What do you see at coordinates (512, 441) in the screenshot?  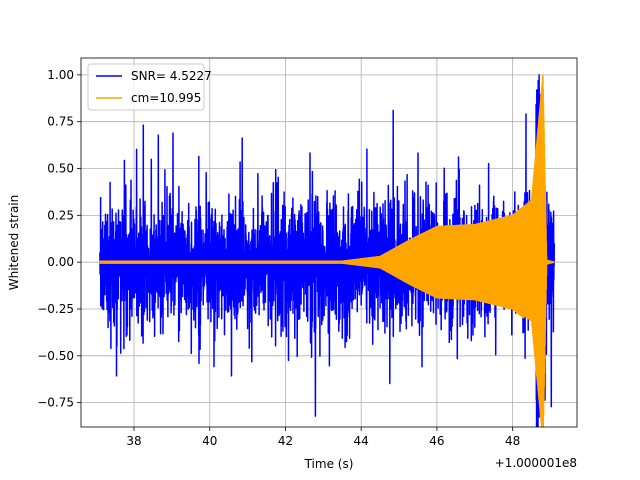 I see `x-tick-label: 48` at bounding box center [512, 441].